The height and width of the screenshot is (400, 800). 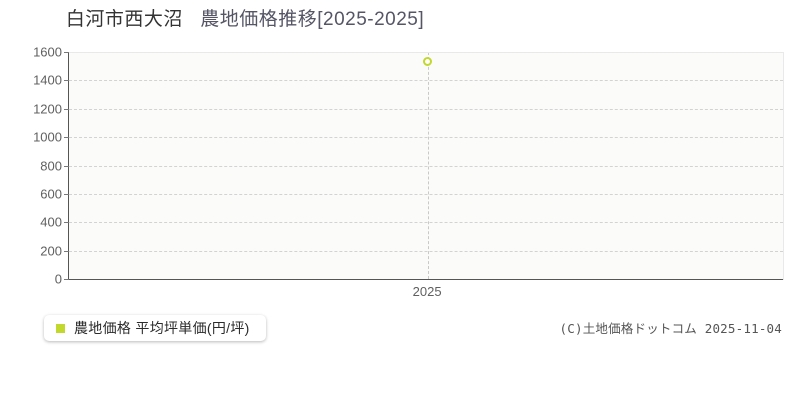 I want to click on y-axis-tick-label: 1600, so click(x=47, y=52).